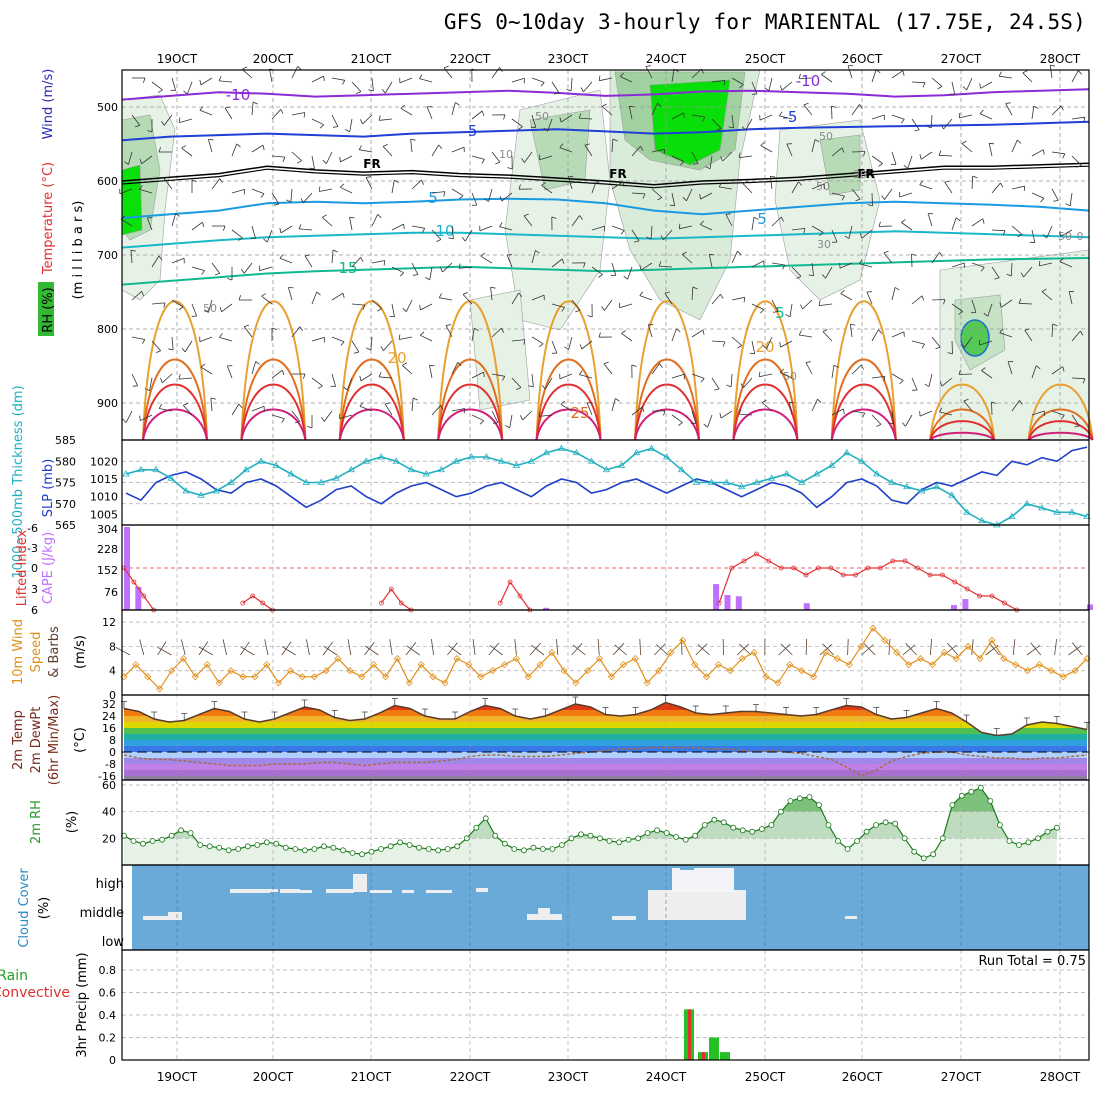 The image size is (1100, 1100). Describe the element at coordinates (714, 1048) in the screenshot. I see `precip-total-bar` at that location.